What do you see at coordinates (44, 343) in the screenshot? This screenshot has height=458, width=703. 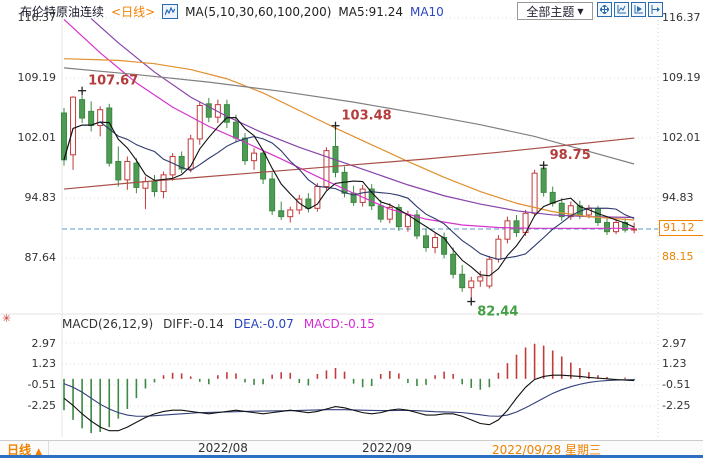 I see `macd-tick-left: 2.97` at bounding box center [44, 343].